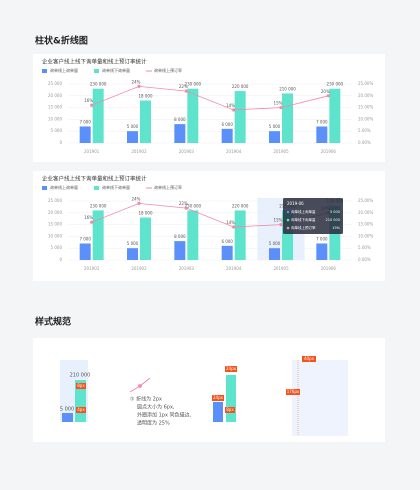  Describe the element at coordinates (146, 213) in the screenshot. I see `value-label: 18 000` at that location.